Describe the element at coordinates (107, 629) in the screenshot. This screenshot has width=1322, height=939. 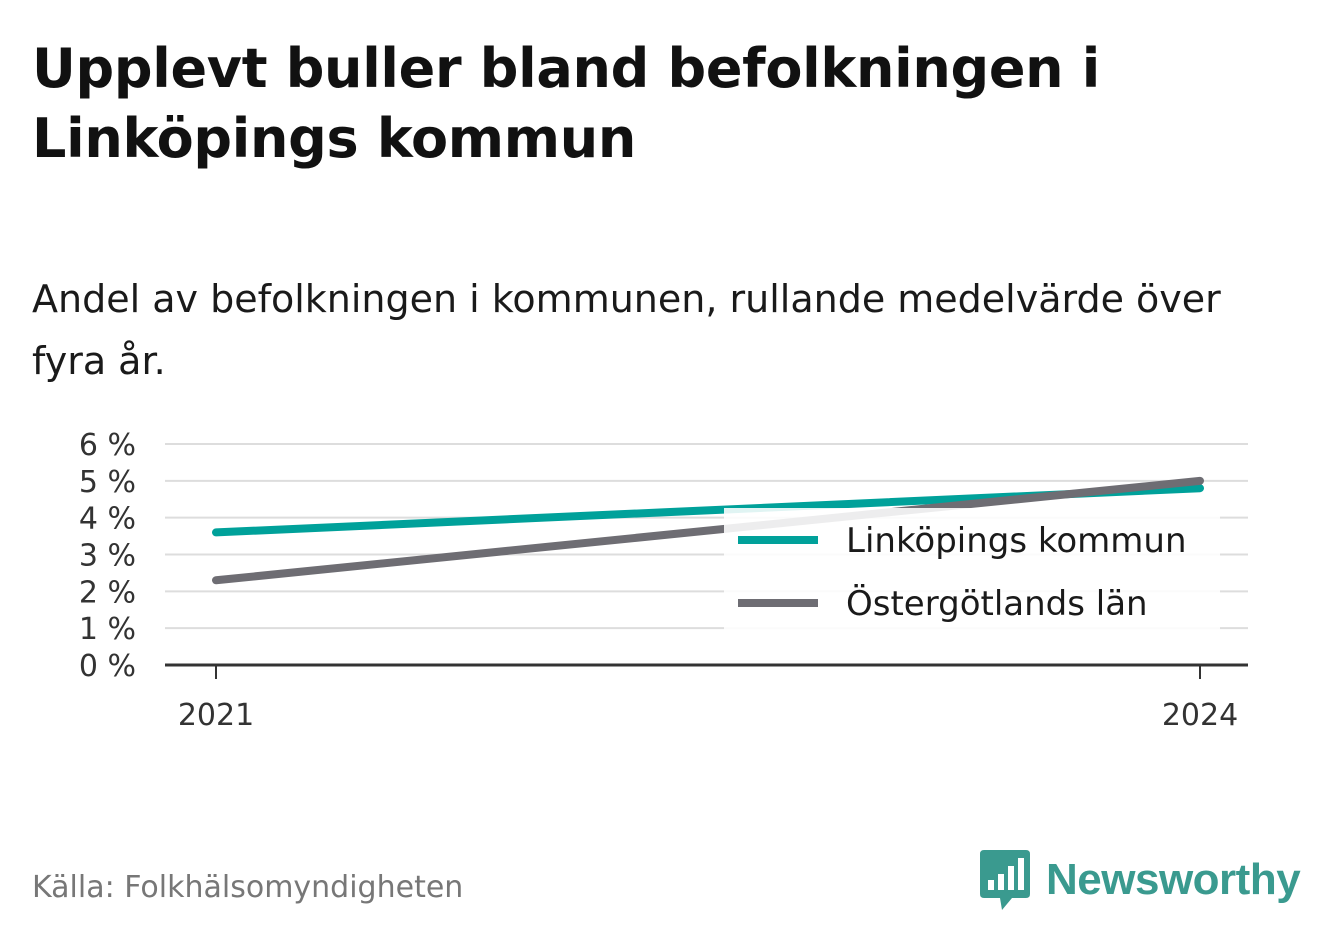
I see `y-tick-label: 1 %` at that location.